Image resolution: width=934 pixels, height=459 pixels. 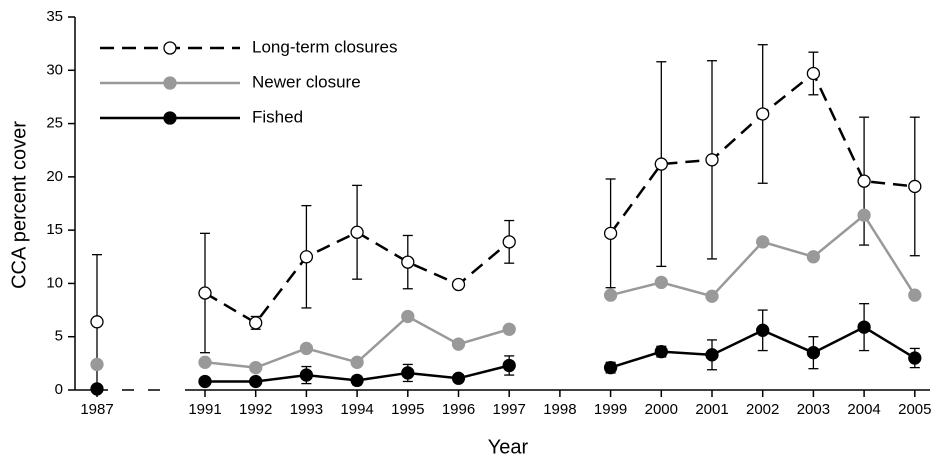 I want to click on x-tick-label: 1998, so click(x=559, y=409).